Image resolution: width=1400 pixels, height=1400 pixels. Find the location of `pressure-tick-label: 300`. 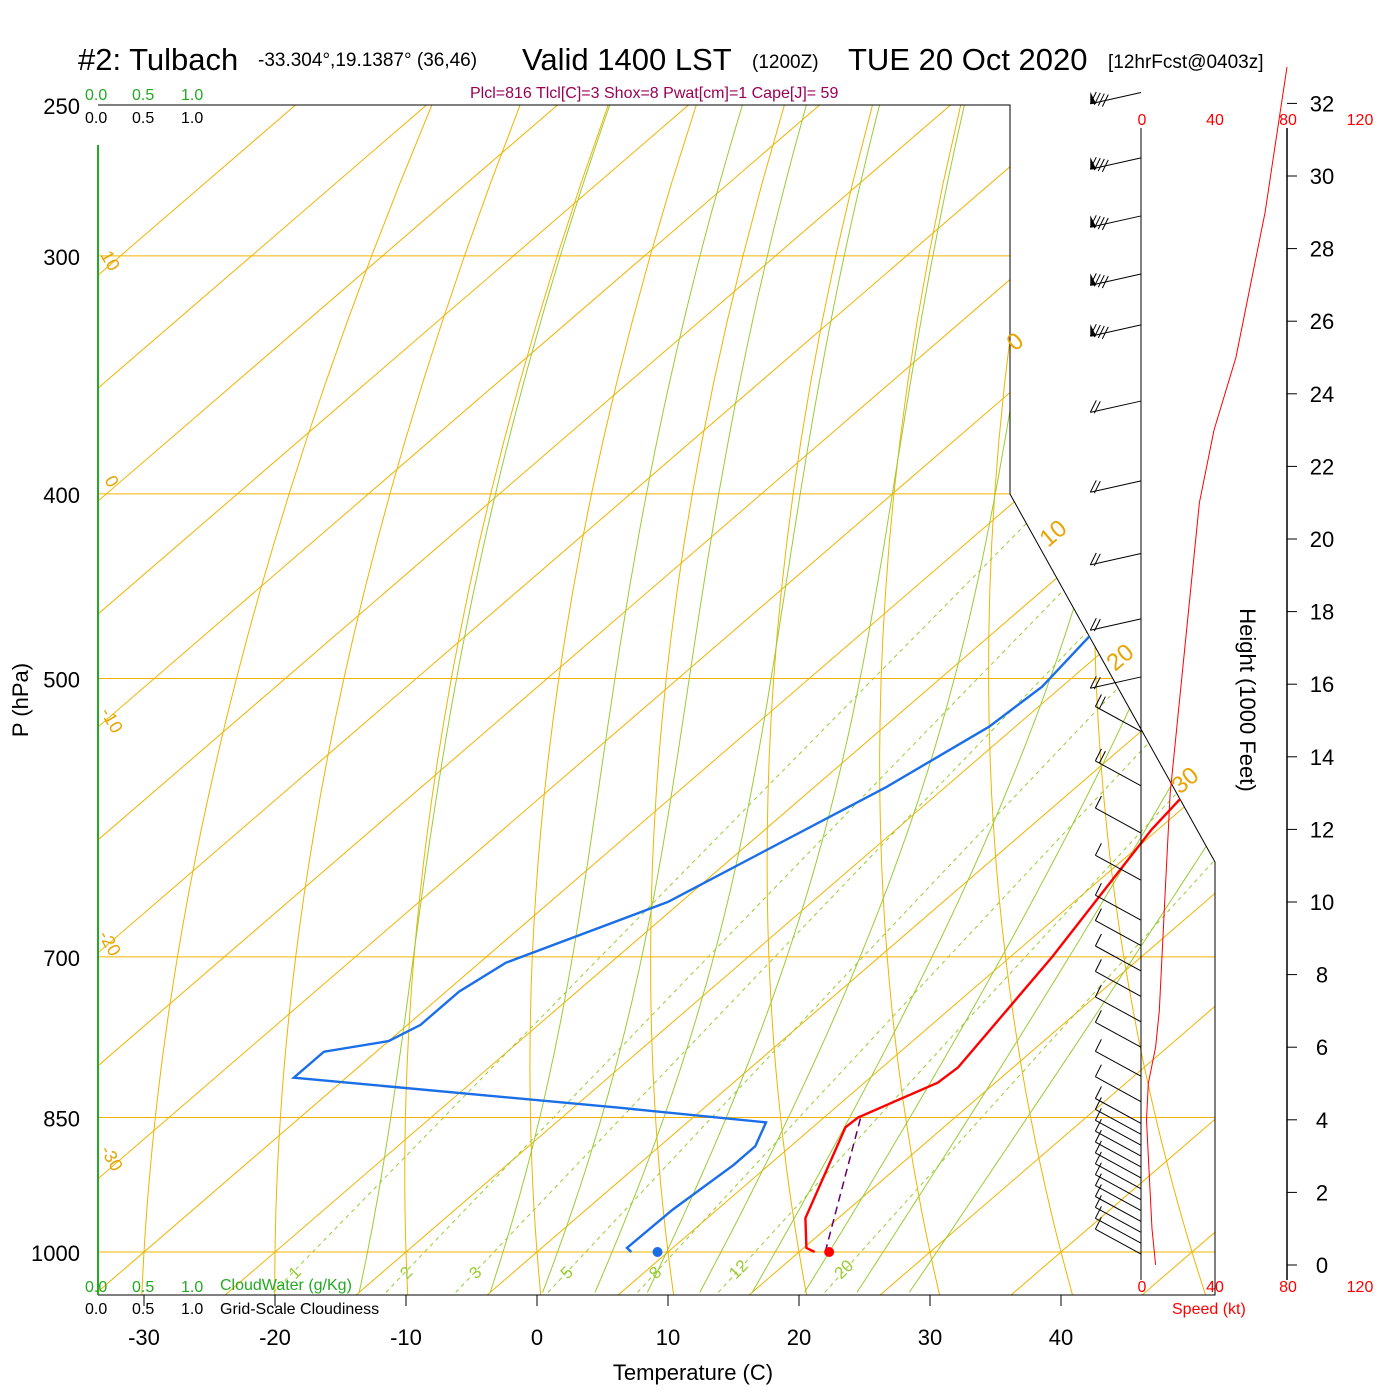

pressure-tick-label: 300 is located at coordinates (61, 257).